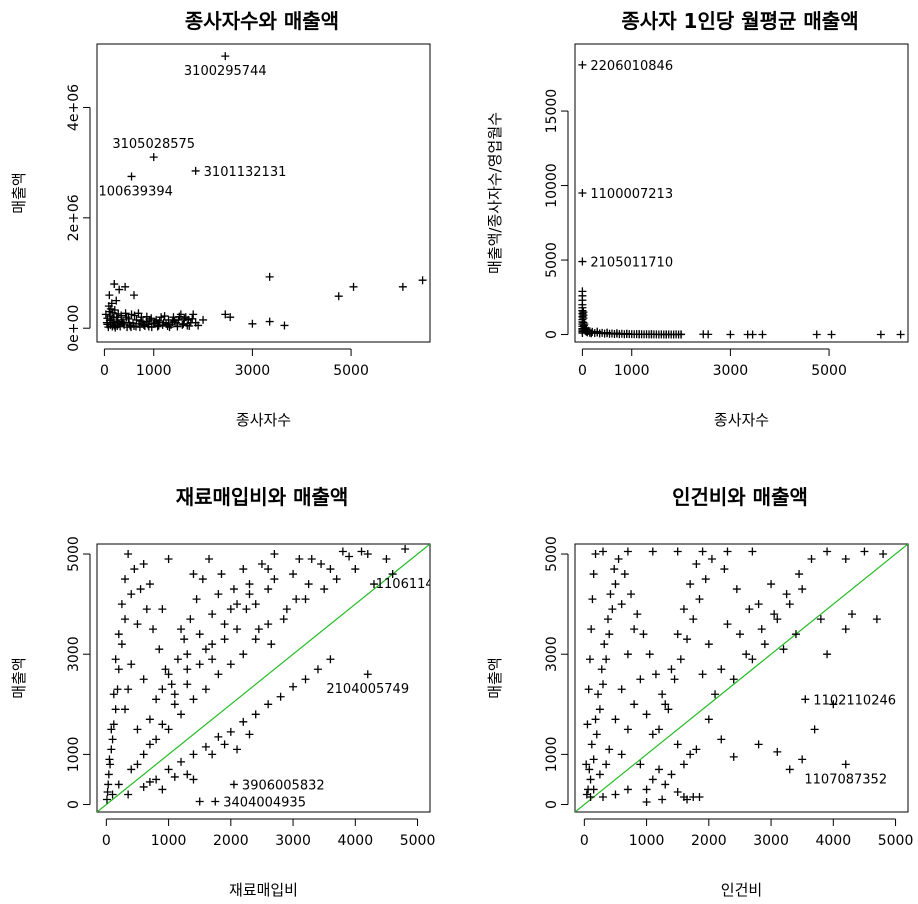 The width and height of the screenshot is (918, 904). Describe the element at coordinates (262, 21) in the screenshot. I see `chart-title: 종사자수와 매출액` at that location.